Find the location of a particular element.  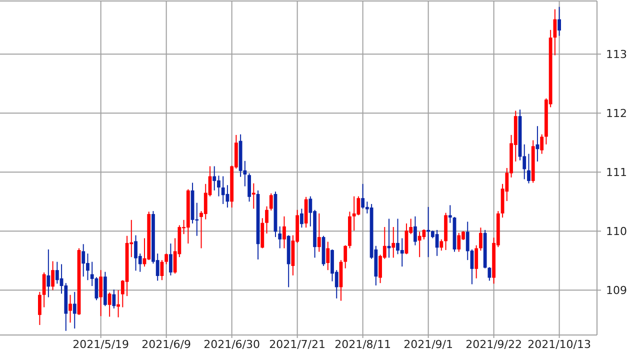

y-tick-label: 113 is located at coordinates (616, 54).